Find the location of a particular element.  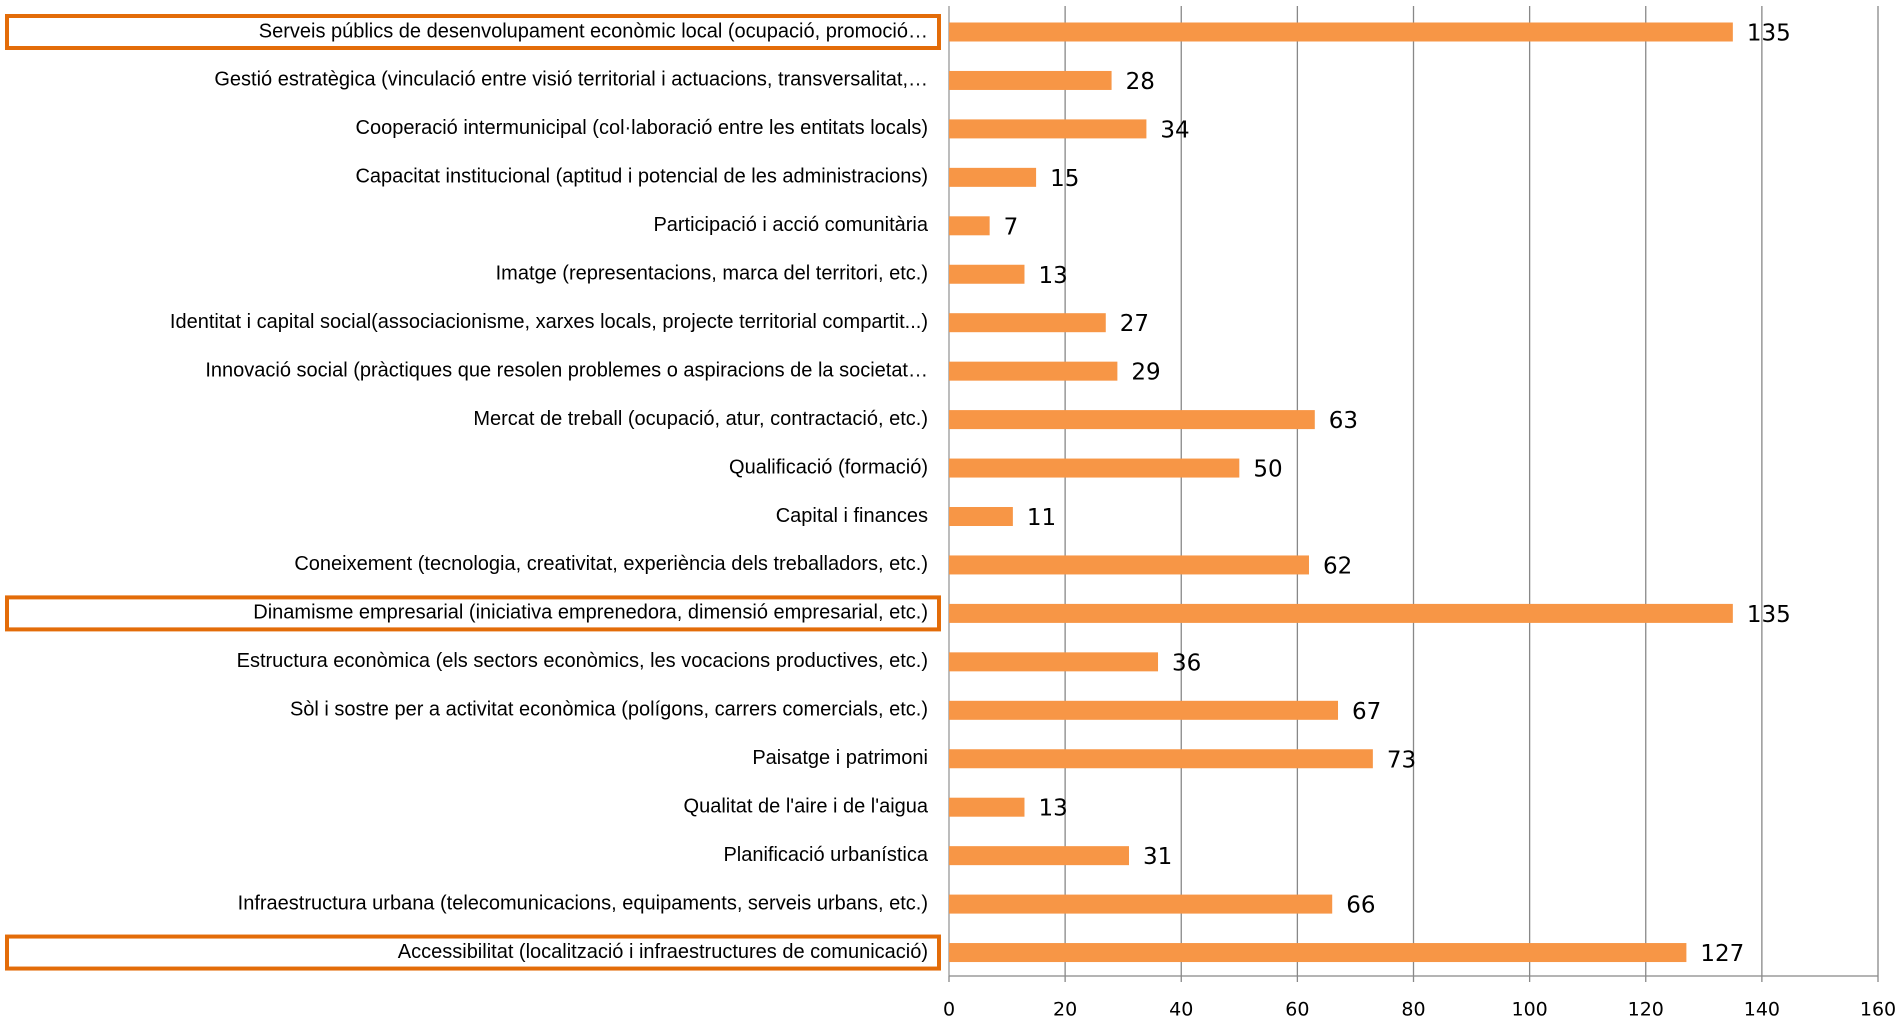

category-label: Qualitat de l'aire i de l'aigua is located at coordinates (806, 806).